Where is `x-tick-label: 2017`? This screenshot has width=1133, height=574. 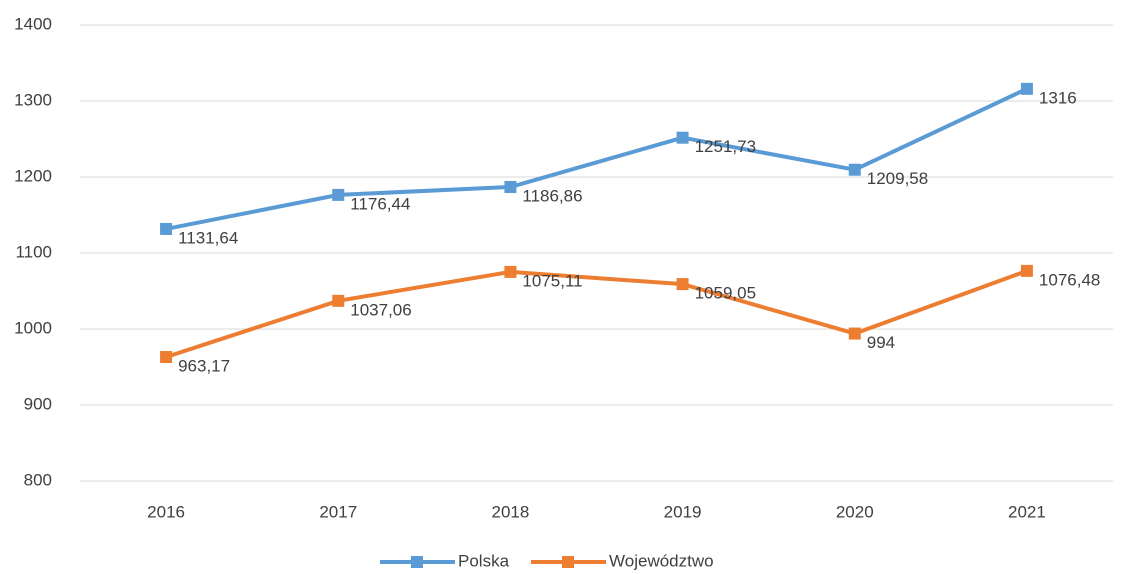 x-tick-label: 2017 is located at coordinates (338, 511).